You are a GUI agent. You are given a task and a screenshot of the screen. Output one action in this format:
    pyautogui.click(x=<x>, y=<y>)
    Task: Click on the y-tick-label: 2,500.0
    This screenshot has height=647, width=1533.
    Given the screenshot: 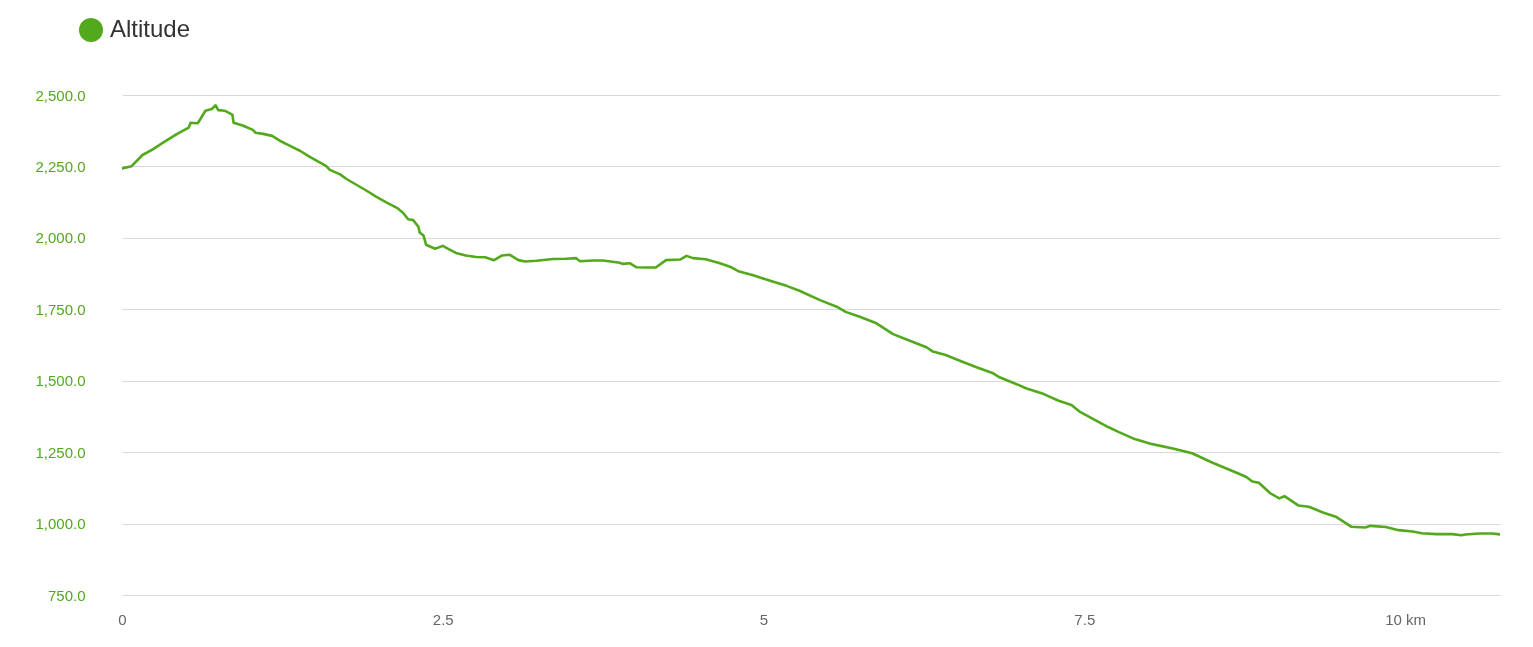 What is the action you would take?
    pyautogui.click(x=60, y=95)
    